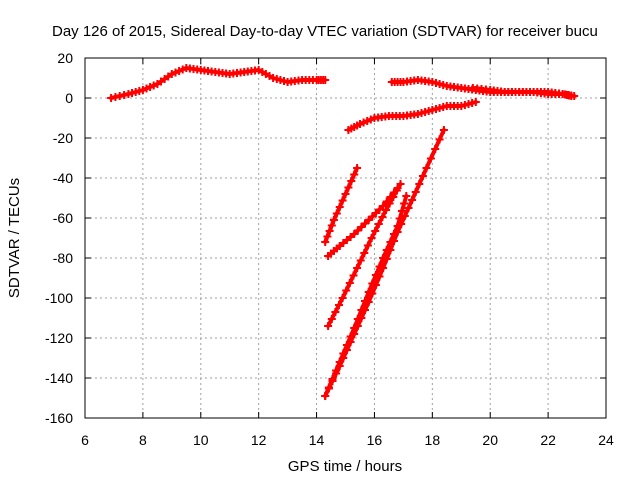 The image size is (640, 480). Describe the element at coordinates (14, 238) in the screenshot. I see `y-axis-title: SDTVAR / TECUs` at that location.